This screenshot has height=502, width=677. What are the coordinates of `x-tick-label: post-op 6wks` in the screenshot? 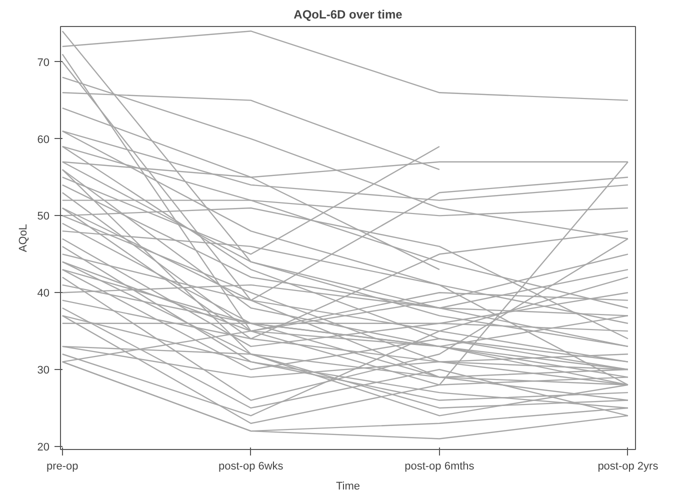 It's located at (251, 466).